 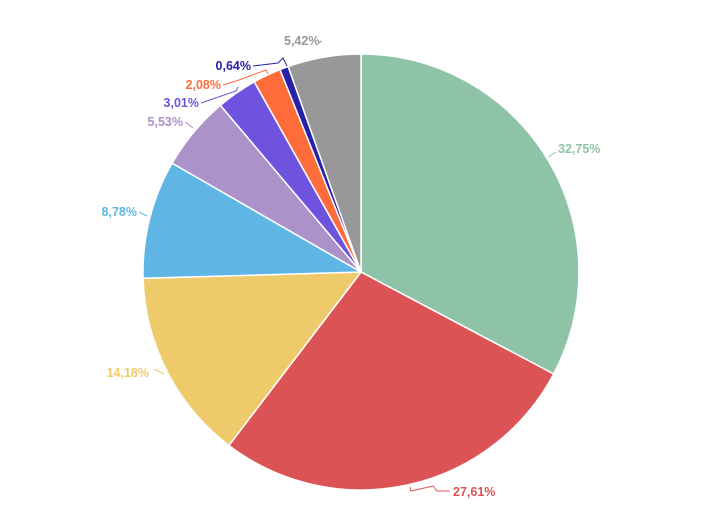 What do you see at coordinates (233, 66) in the screenshot?
I see `slice-label-7: 0,64%` at bounding box center [233, 66].